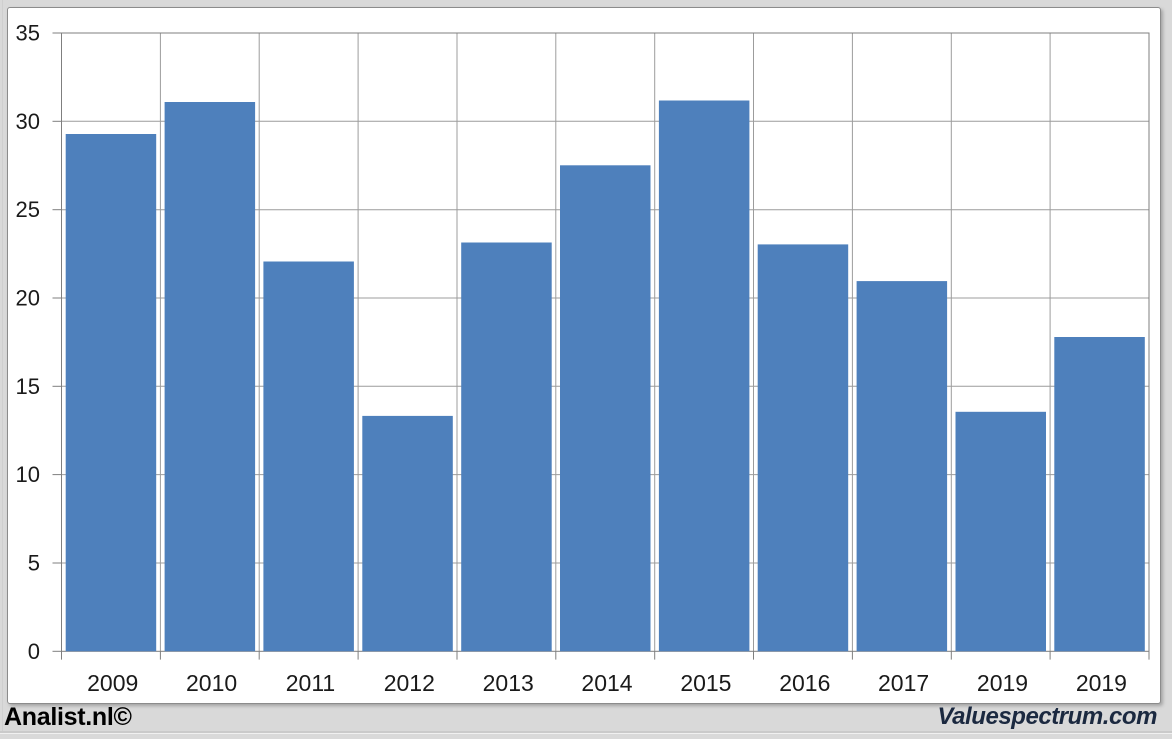 The height and width of the screenshot is (739, 1172). I want to click on svg-text: 2012, so click(409, 683).